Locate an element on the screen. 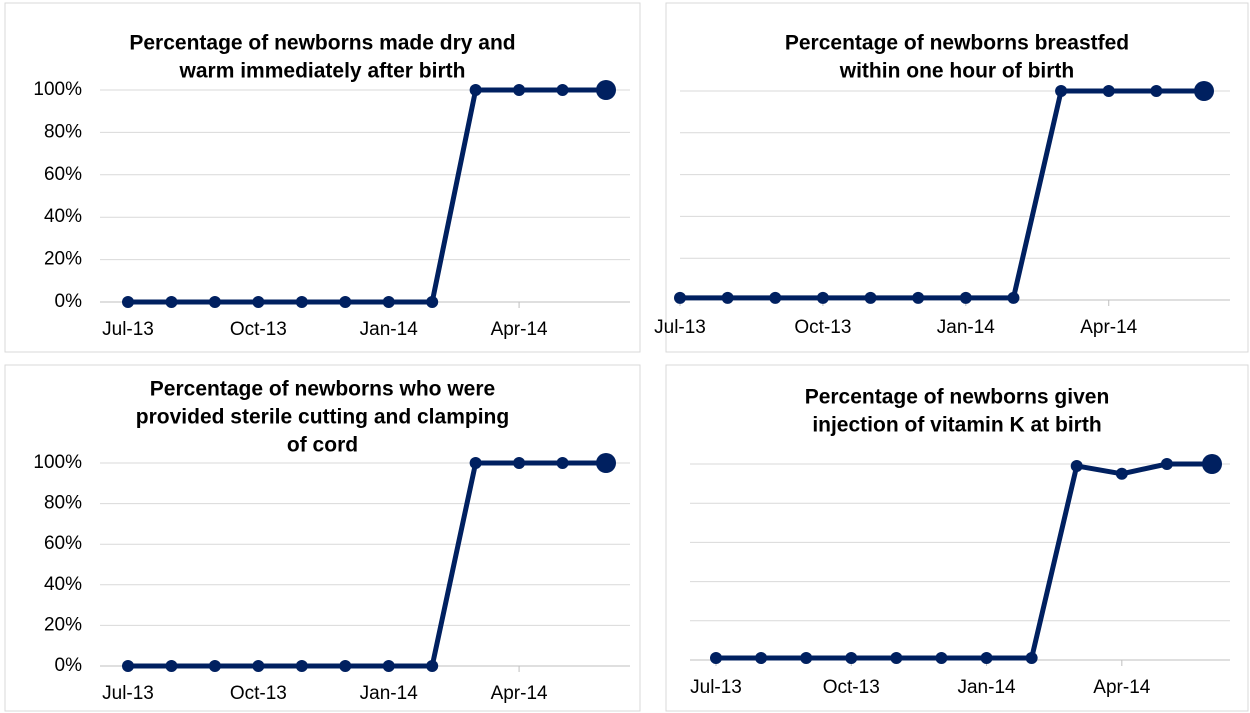  chart-title: Percentage of newborns breastfed is located at coordinates (957, 43).